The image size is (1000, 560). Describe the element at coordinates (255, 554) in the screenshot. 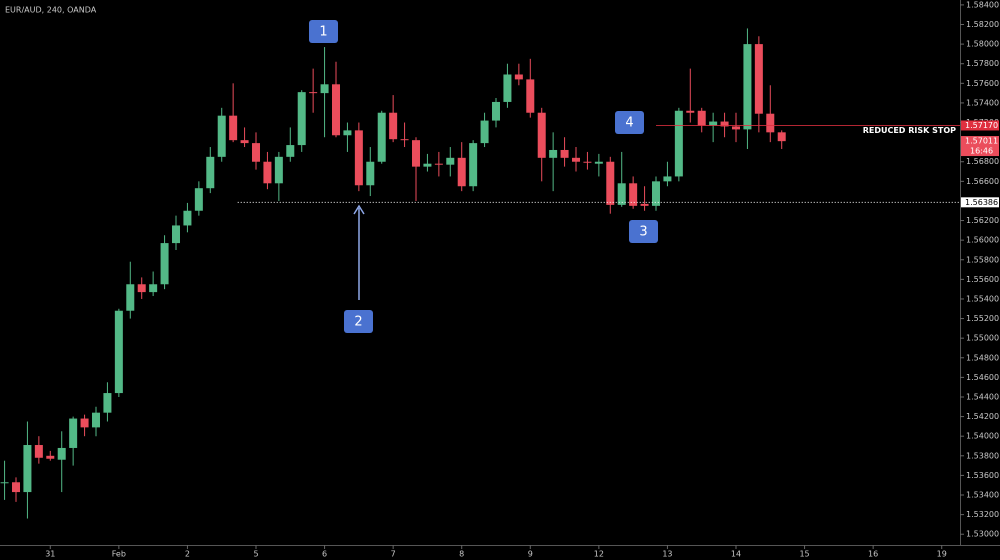

I see `x-tick-label: 5` at that location.